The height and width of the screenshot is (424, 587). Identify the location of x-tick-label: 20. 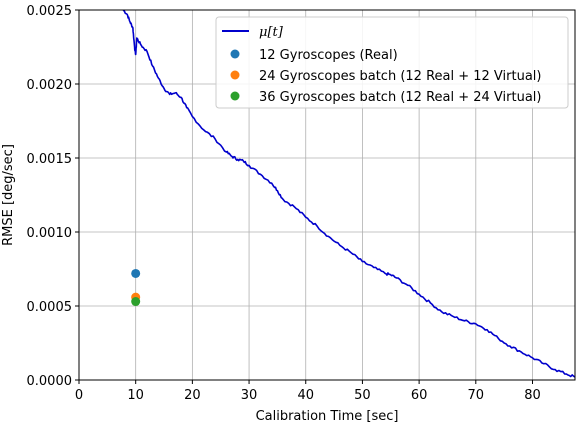
(192, 395).